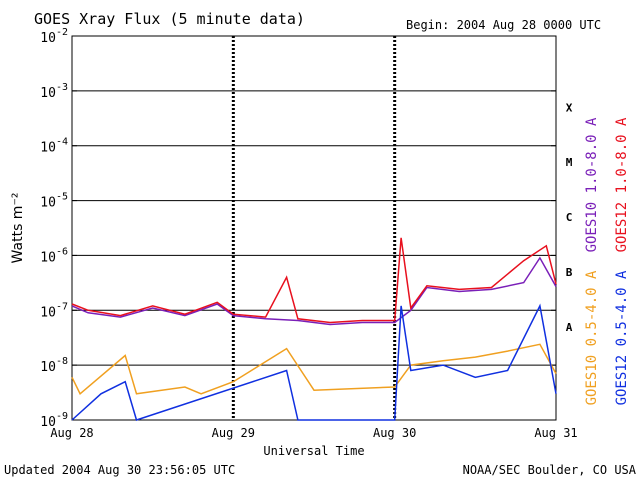 The image size is (640, 480). What do you see at coordinates (54, 365) in the screenshot?
I see `y-tick-label: 10⁻⁸` at bounding box center [54, 365].